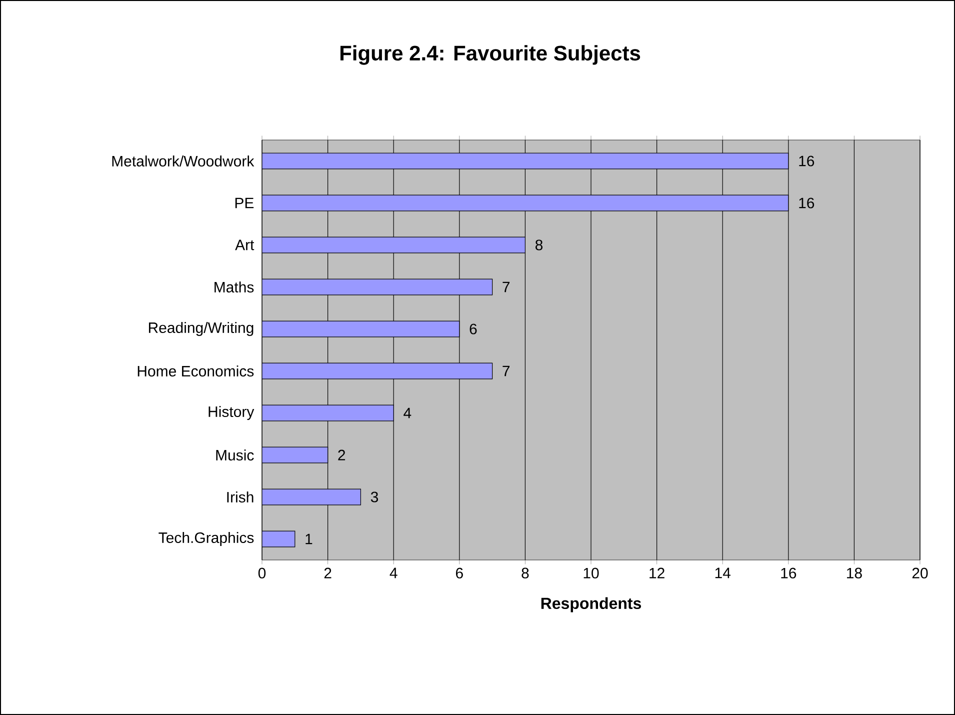 The height and width of the screenshot is (715, 955). Describe the element at coordinates (309, 539) in the screenshot. I see `data-label: 1` at that location.